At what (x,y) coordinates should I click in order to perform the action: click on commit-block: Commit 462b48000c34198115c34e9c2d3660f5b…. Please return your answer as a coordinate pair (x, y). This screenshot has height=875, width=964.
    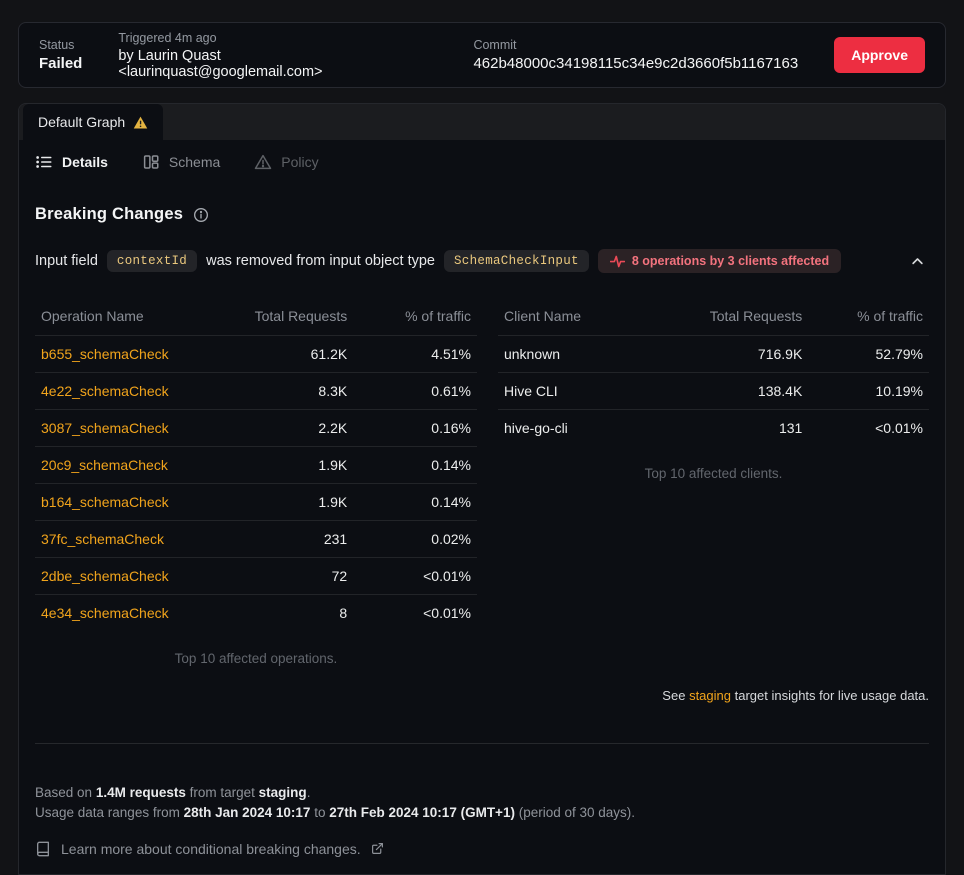
    Looking at the image, I should click on (635, 55).